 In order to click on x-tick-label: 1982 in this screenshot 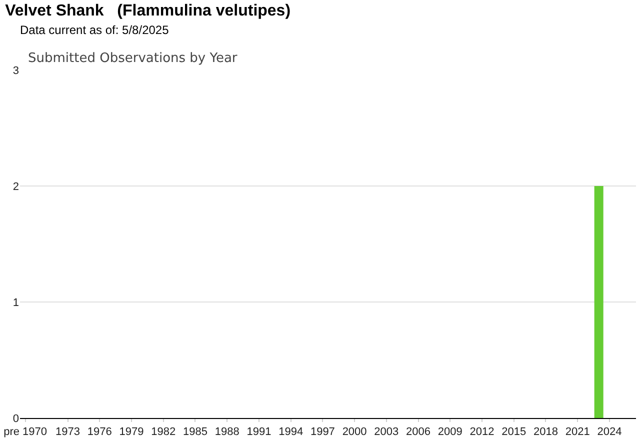, I will do `click(163, 432)`.